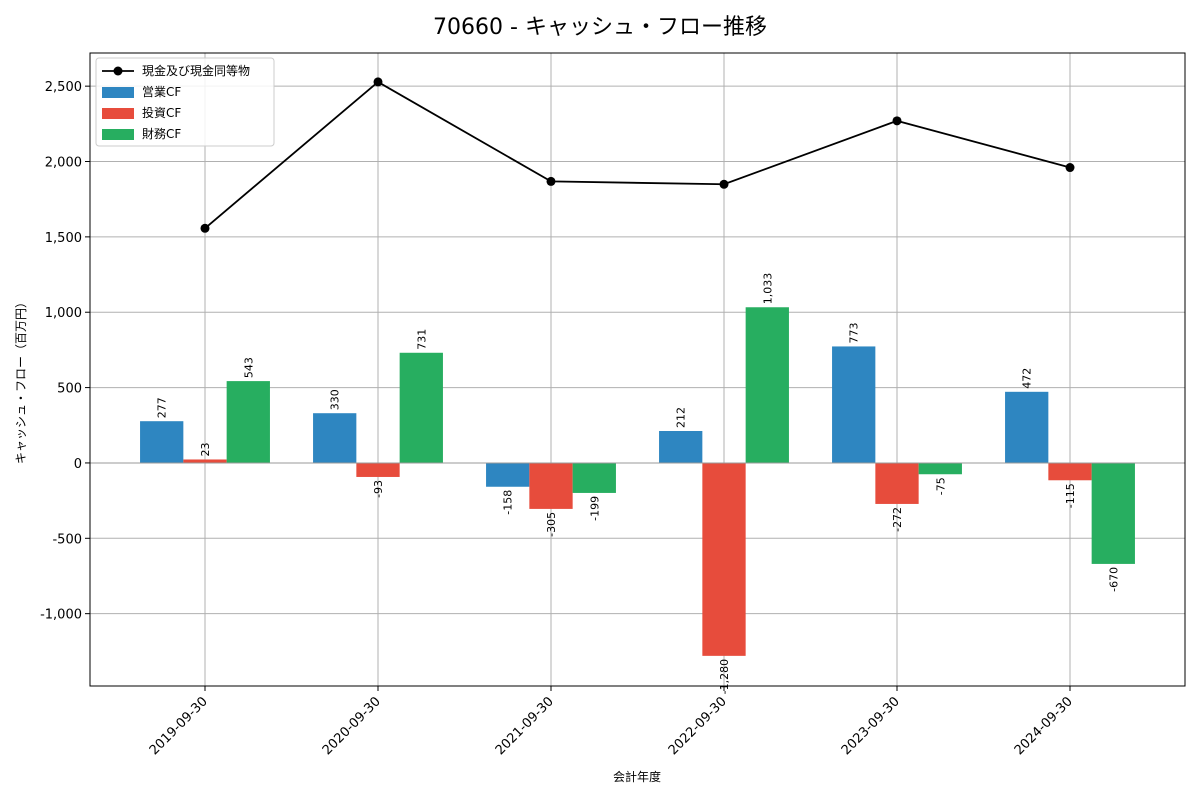  I want to click on bar-投資CF-2022-09-30, so click(724, 559).